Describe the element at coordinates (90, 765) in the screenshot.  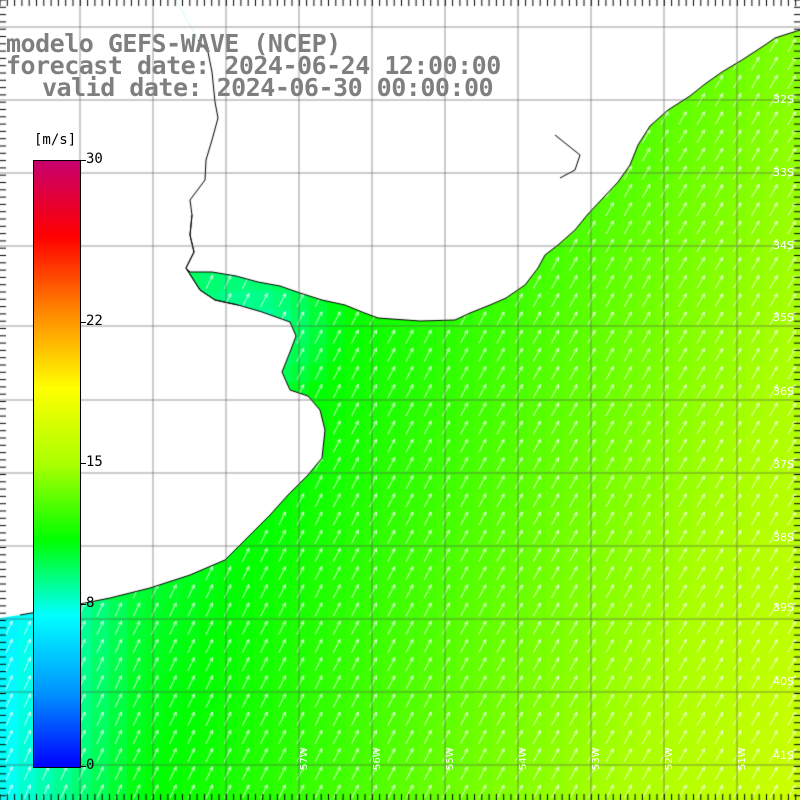
I see `colorbar-tick-label: 0` at that location.